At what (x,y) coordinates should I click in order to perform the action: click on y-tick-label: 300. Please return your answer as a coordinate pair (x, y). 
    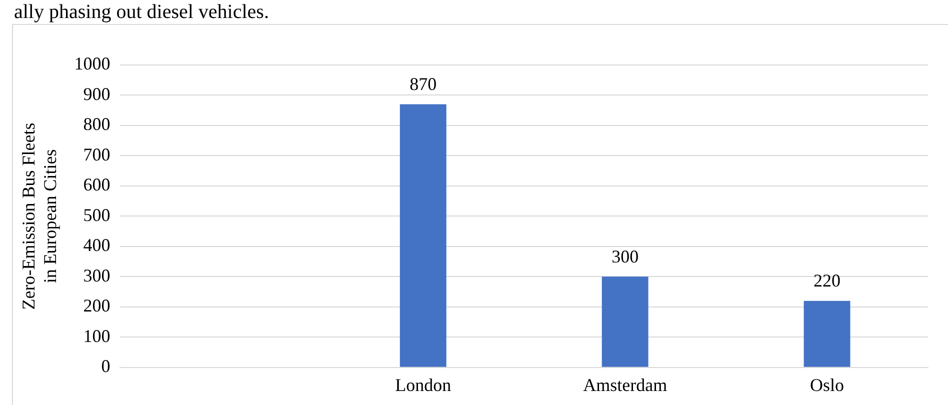
    Looking at the image, I should click on (96, 275).